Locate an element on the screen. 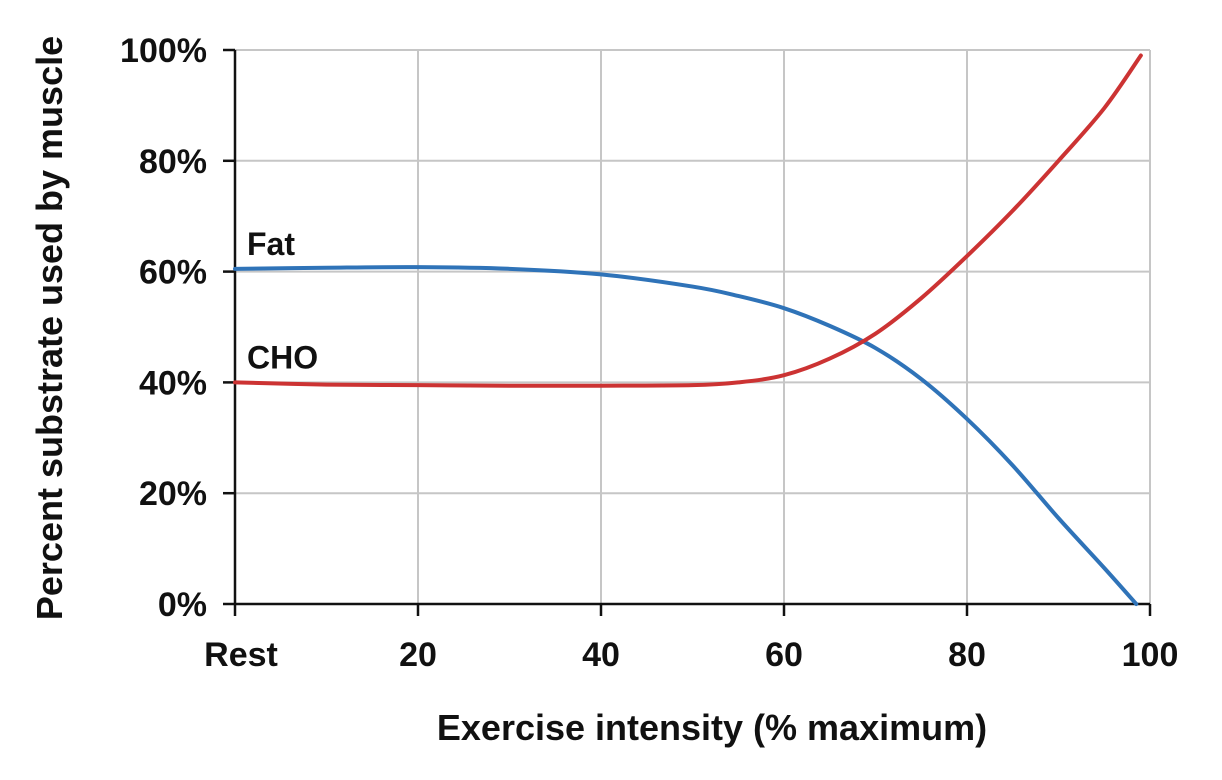 The image size is (1222, 780). y-tick-label: 40% is located at coordinates (173, 383).